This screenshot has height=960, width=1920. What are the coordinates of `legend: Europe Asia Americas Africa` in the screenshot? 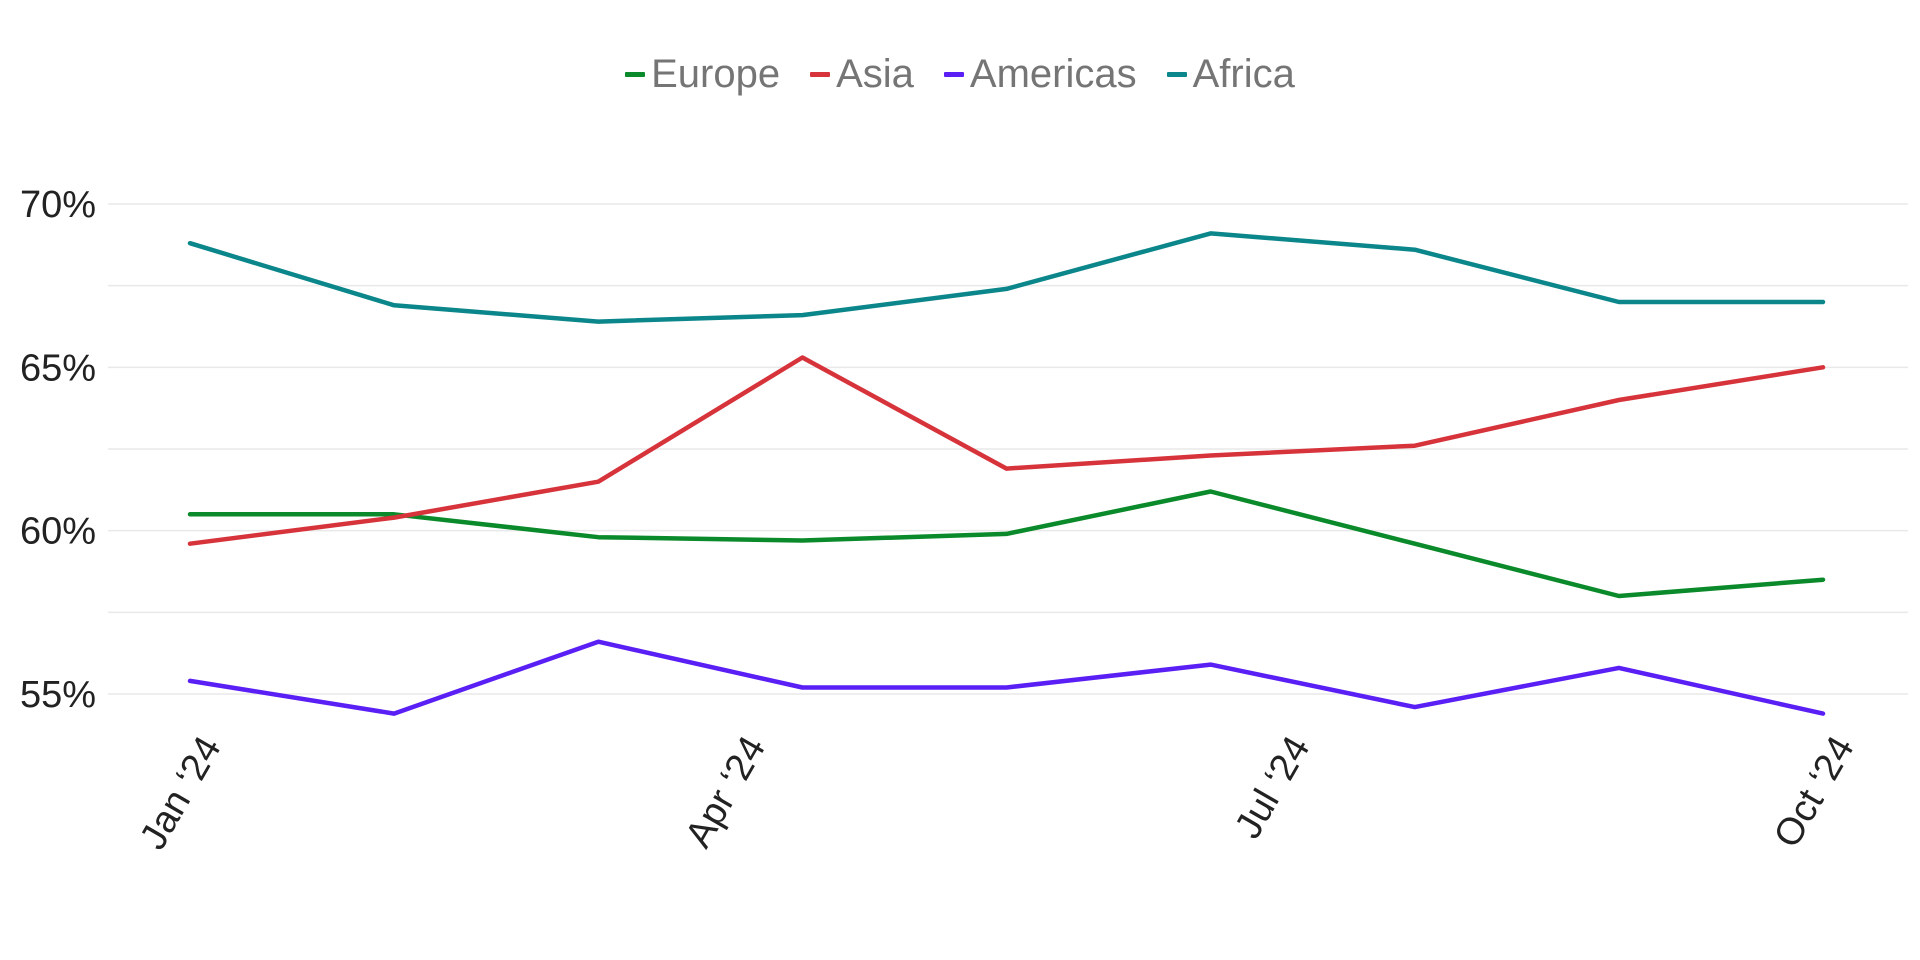 It's located at (960, 74).